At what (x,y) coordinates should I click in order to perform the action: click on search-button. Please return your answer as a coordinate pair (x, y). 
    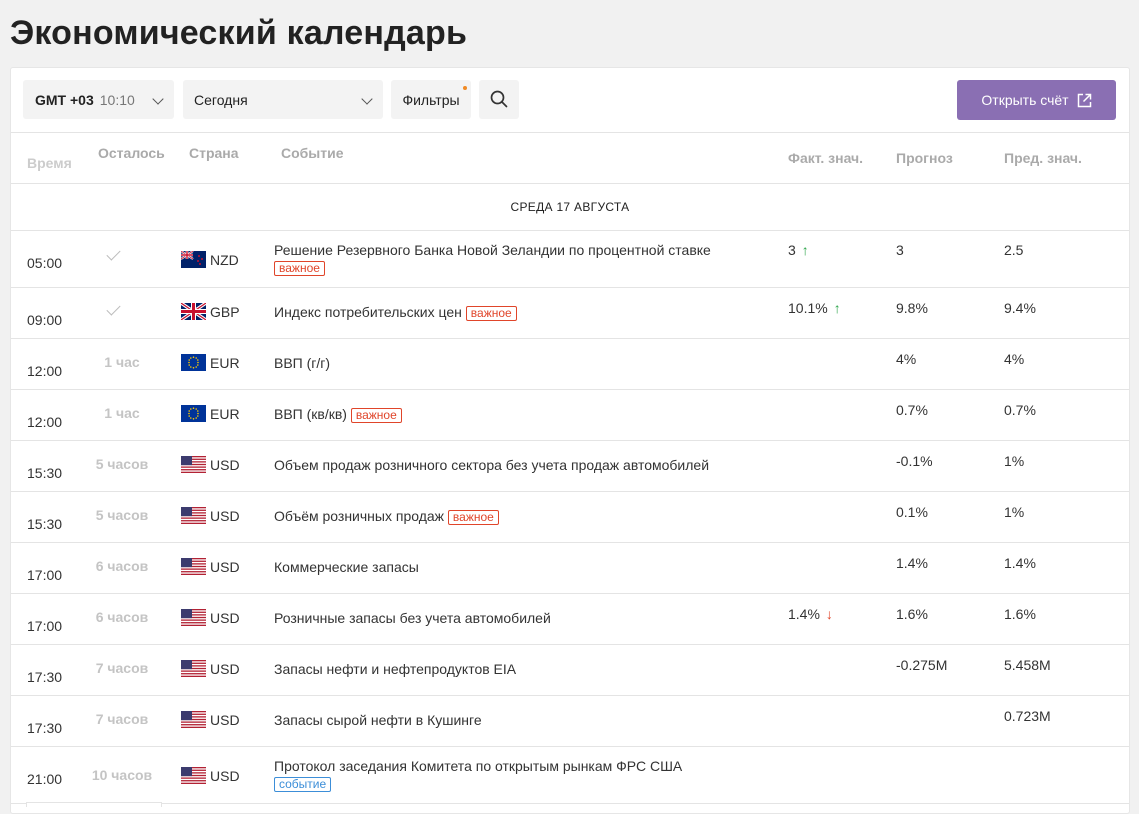
    Looking at the image, I should click on (499, 99).